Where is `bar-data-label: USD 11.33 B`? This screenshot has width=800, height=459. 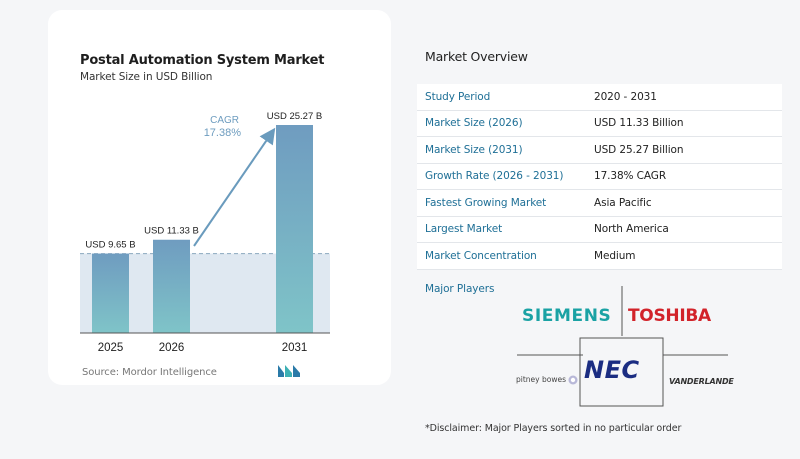 bar-data-label: USD 11.33 B is located at coordinates (171, 231).